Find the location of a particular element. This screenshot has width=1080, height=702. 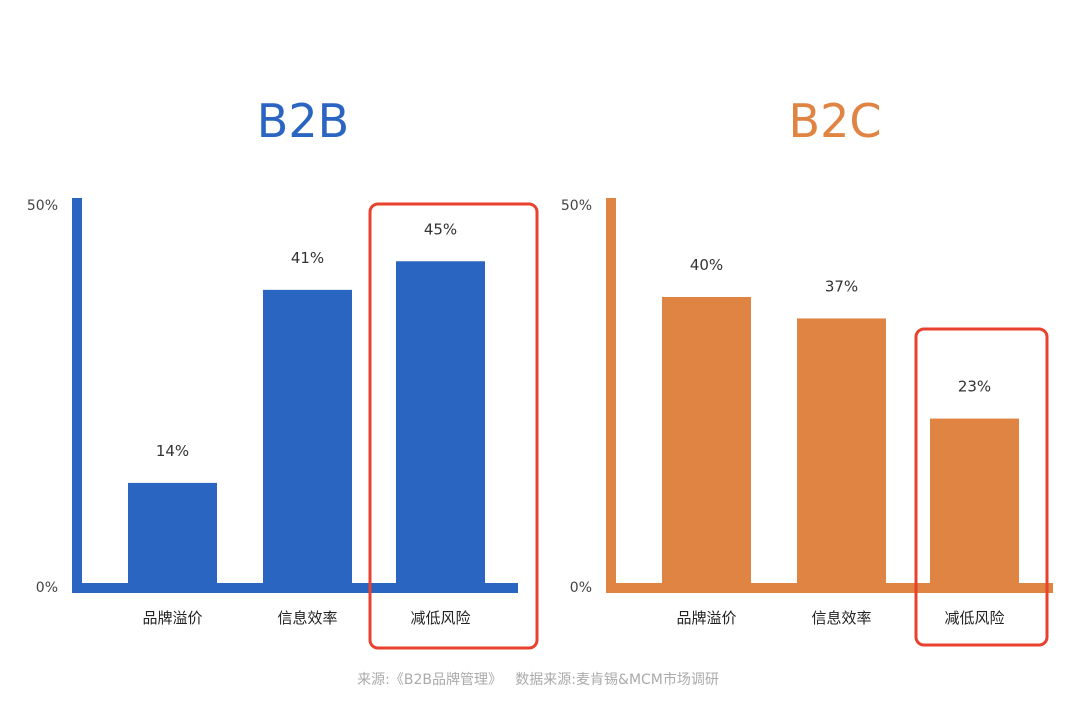

b2c-ytick-min: 0% is located at coordinates (581, 588).